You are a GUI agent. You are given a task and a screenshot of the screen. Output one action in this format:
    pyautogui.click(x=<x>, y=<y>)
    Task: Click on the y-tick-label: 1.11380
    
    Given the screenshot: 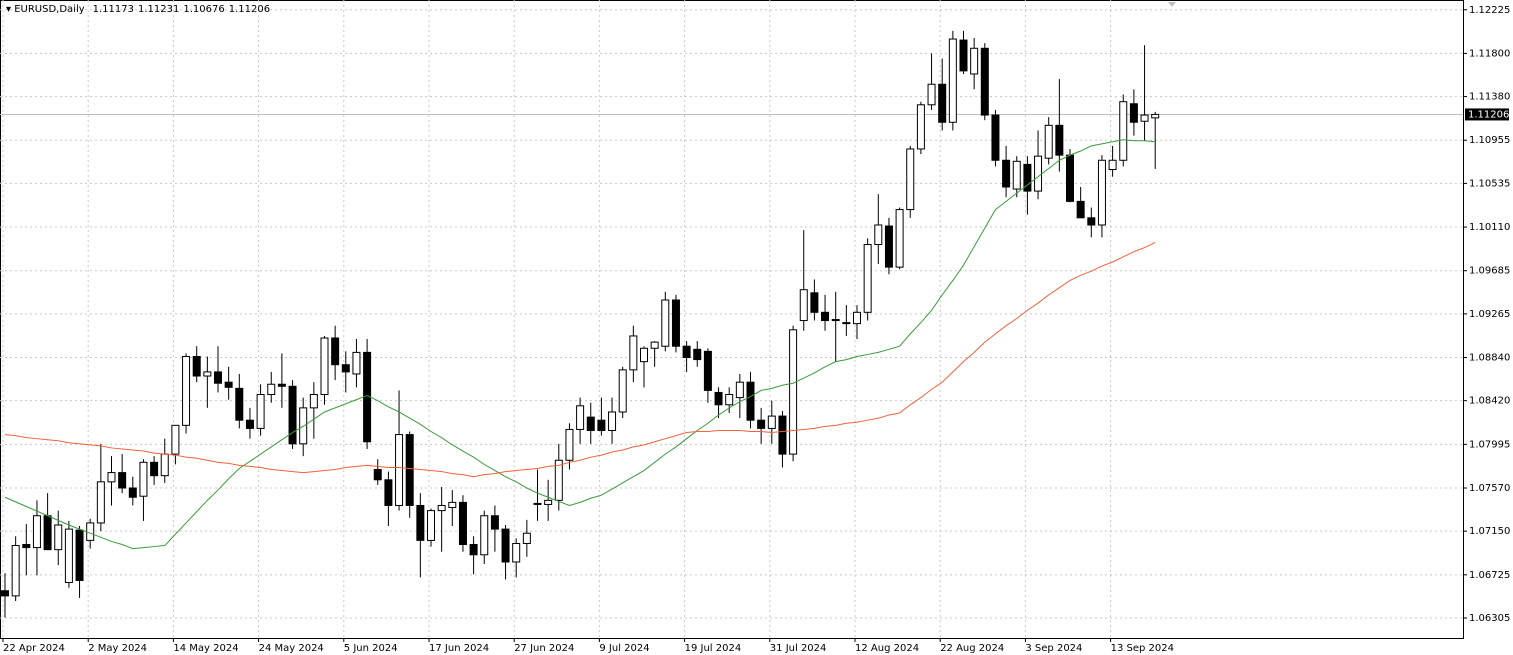 What is the action you would take?
    pyautogui.click(x=1489, y=97)
    